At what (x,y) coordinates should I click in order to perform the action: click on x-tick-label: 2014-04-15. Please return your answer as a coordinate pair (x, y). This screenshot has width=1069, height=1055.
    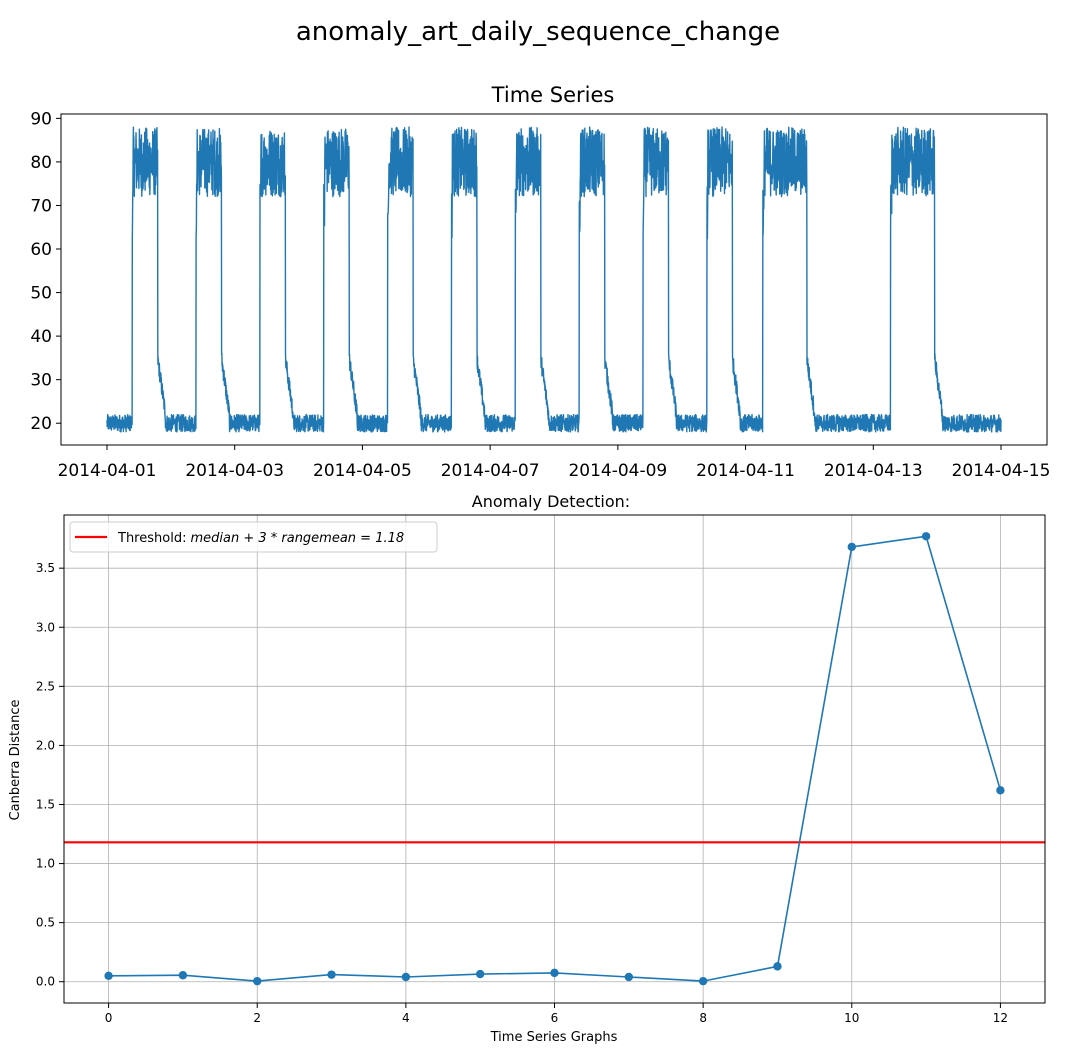
    Looking at the image, I should click on (1001, 471).